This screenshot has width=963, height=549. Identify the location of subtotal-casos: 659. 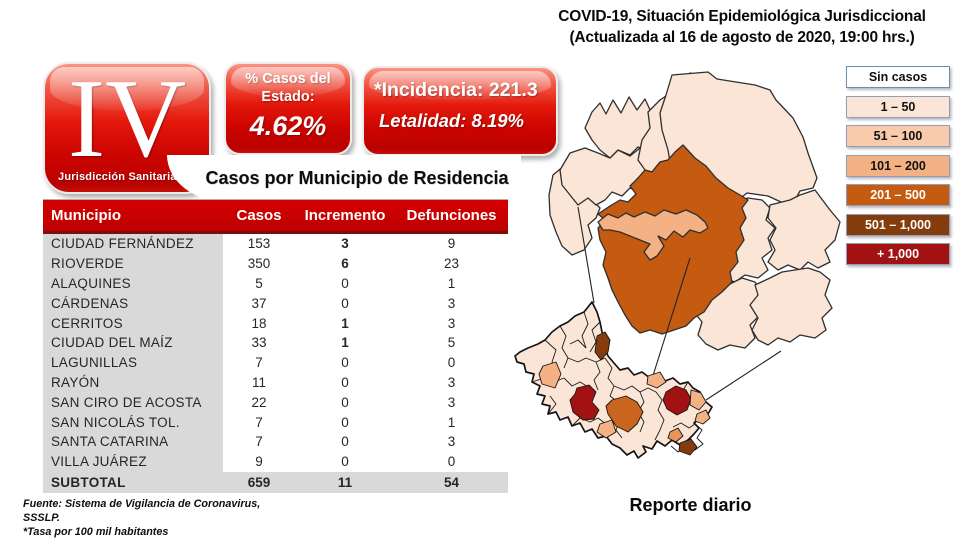
(259, 482).